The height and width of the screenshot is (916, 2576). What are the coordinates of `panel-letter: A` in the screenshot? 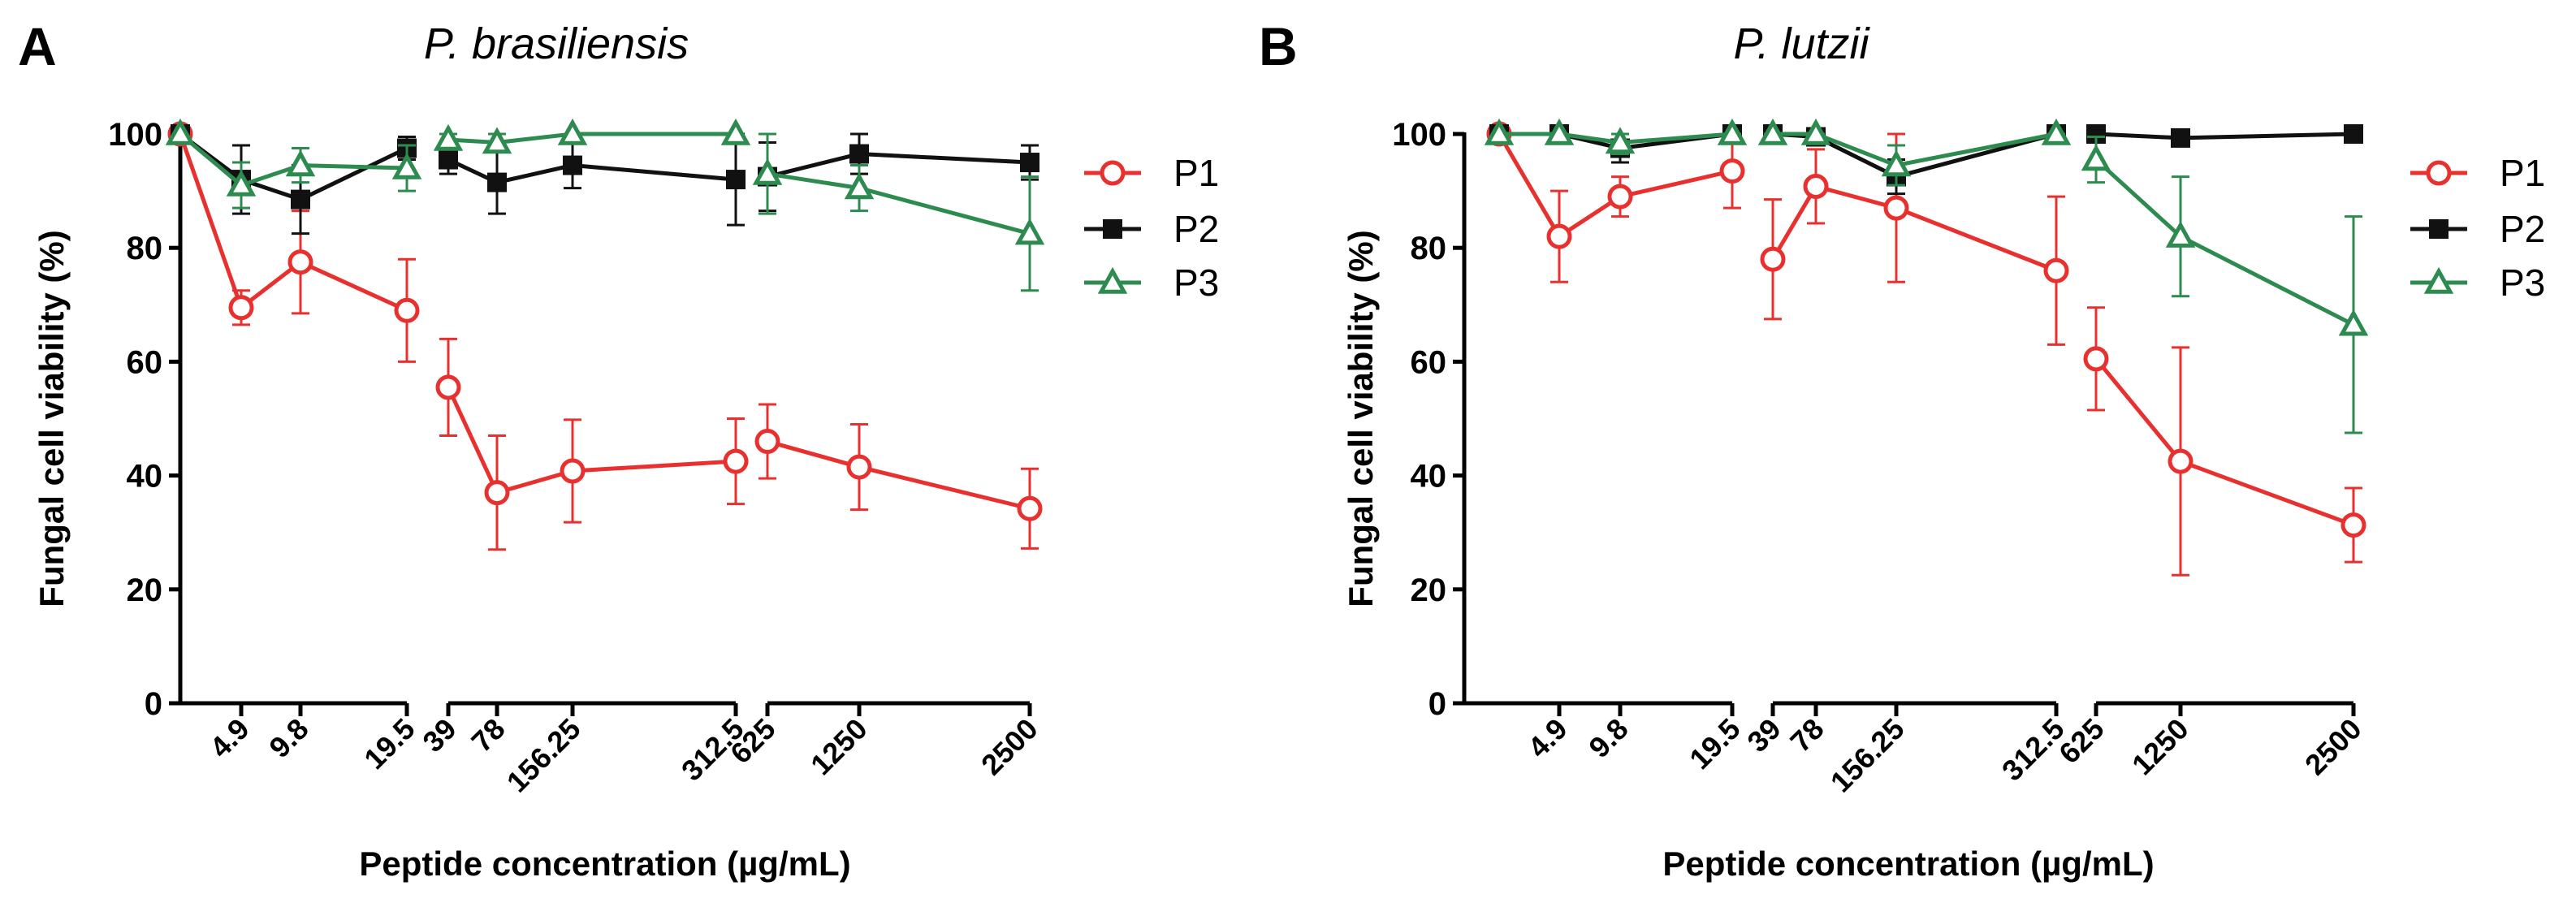 It's located at (38, 46).